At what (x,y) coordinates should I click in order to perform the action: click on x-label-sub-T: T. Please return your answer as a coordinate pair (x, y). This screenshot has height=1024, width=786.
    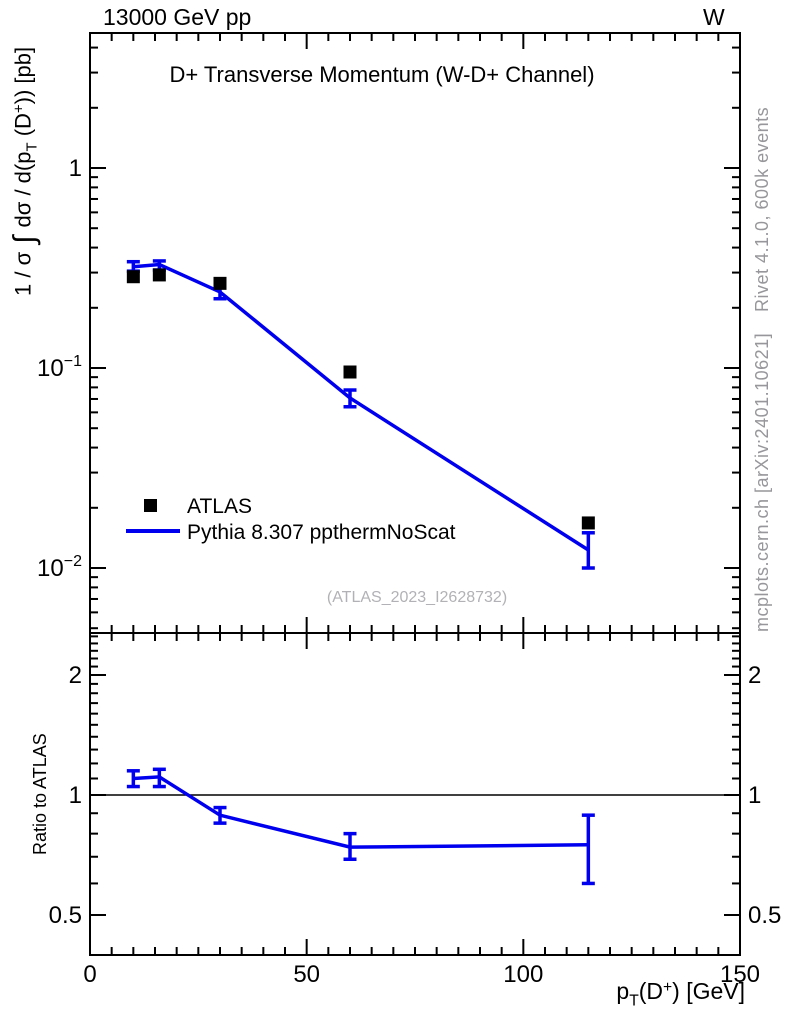
    Looking at the image, I should click on (634, 1001).